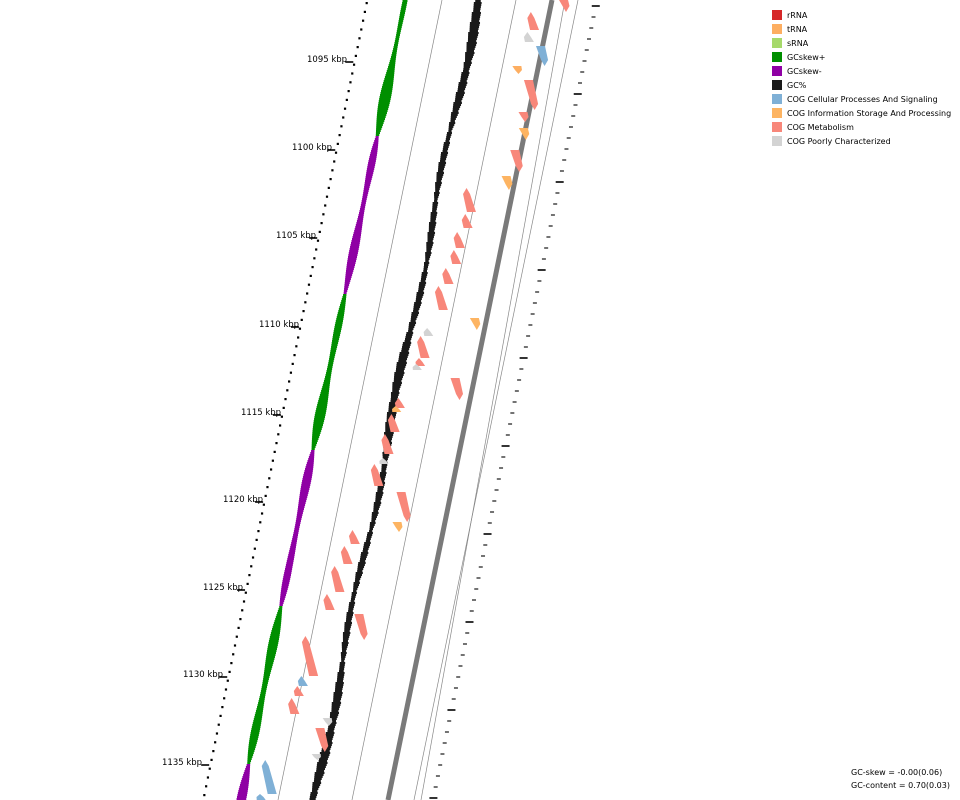 This screenshot has width=960, height=800. What do you see at coordinates (182, 763) in the screenshot?
I see `axis-label-1135: 1135 kbp` at bounding box center [182, 763].